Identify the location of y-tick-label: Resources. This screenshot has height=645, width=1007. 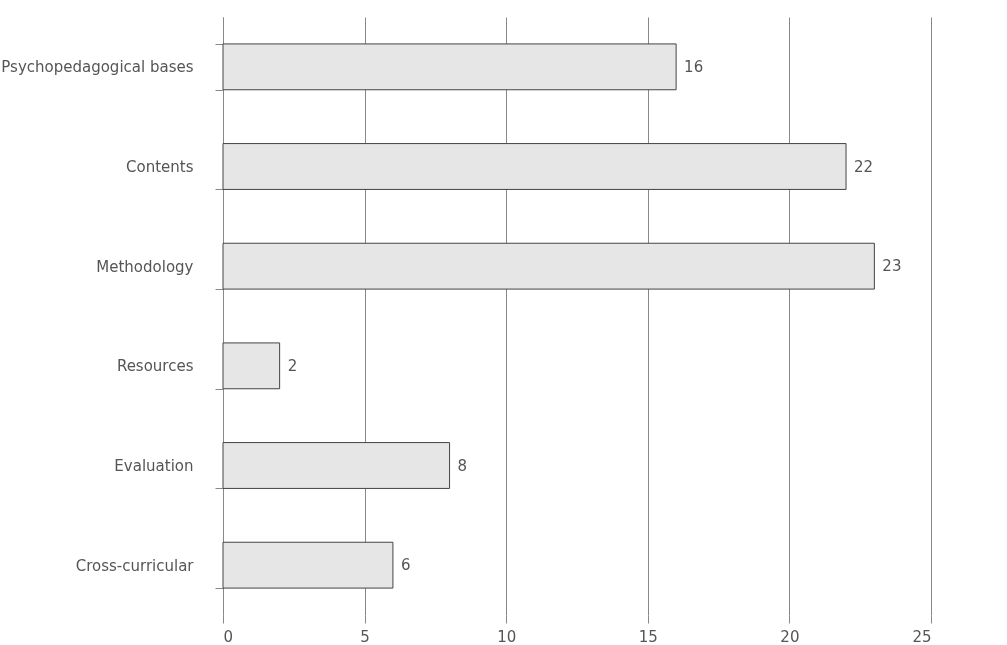
(155, 366).